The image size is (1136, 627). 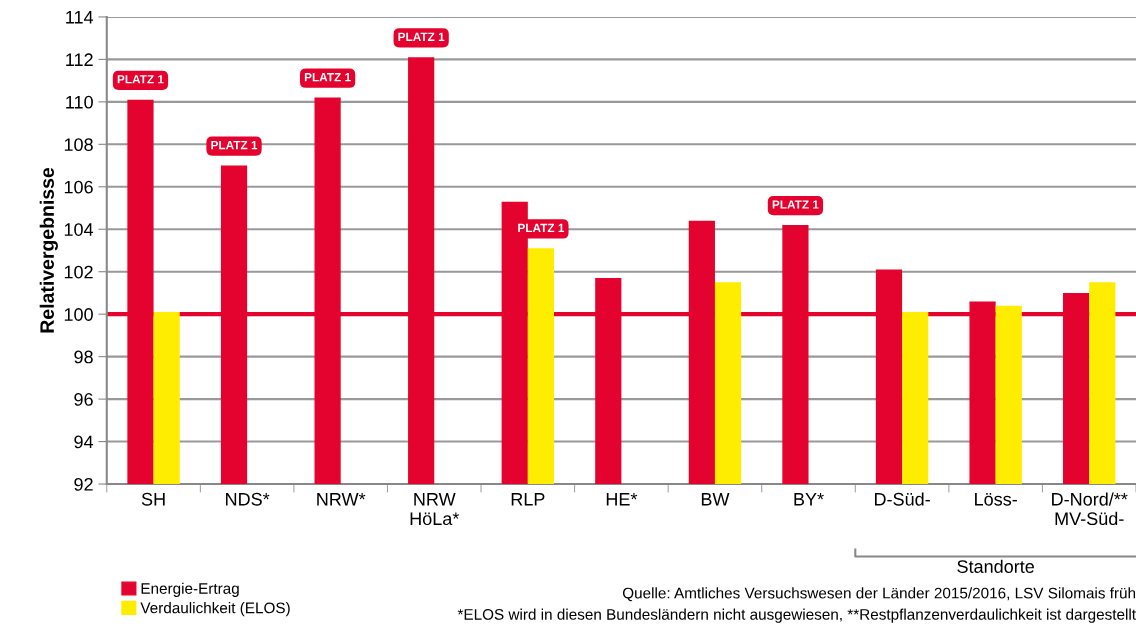 I want to click on y-axis-title: Relativergebnisse, so click(x=48, y=250).